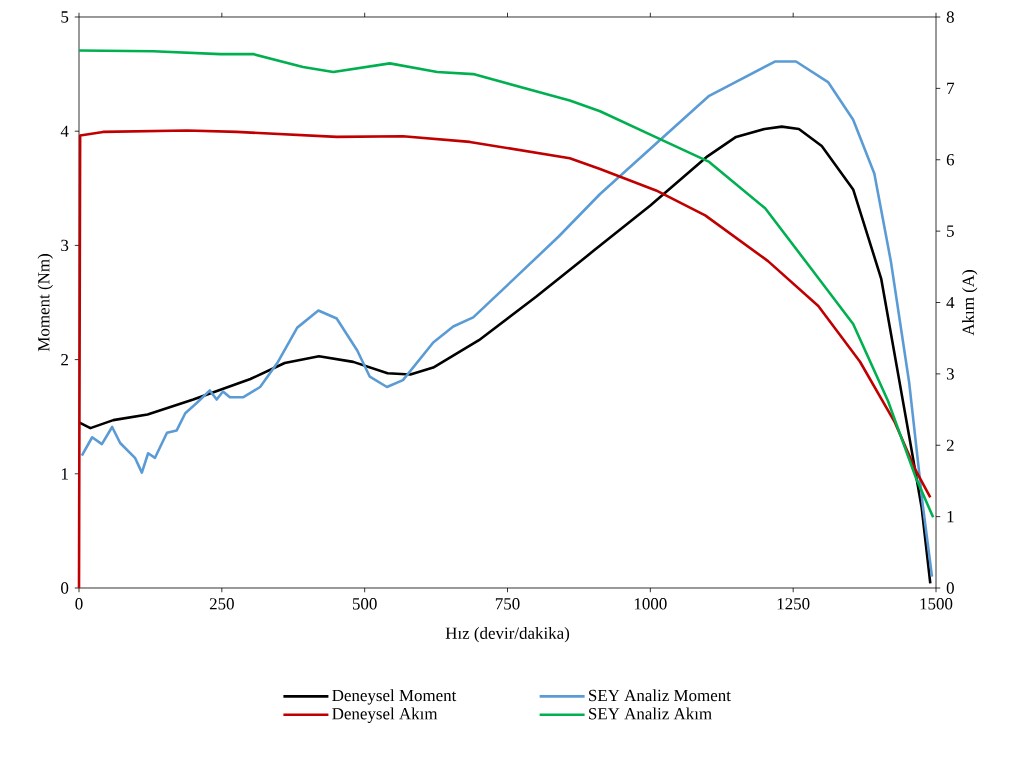  Describe the element at coordinates (507, 604) in the screenshot. I see `x-tick-label: 750` at that location.